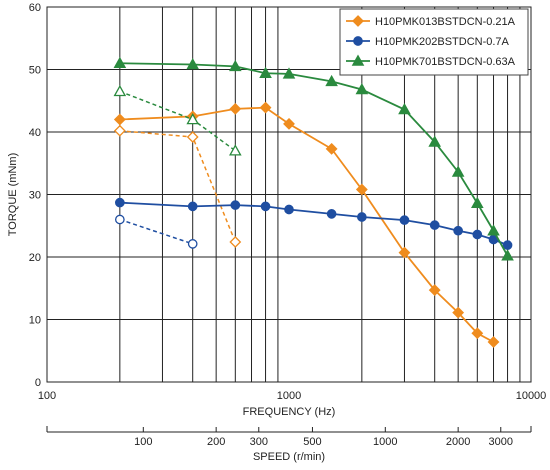  I want to click on speed-tick-label: 3000, so click(501, 442).